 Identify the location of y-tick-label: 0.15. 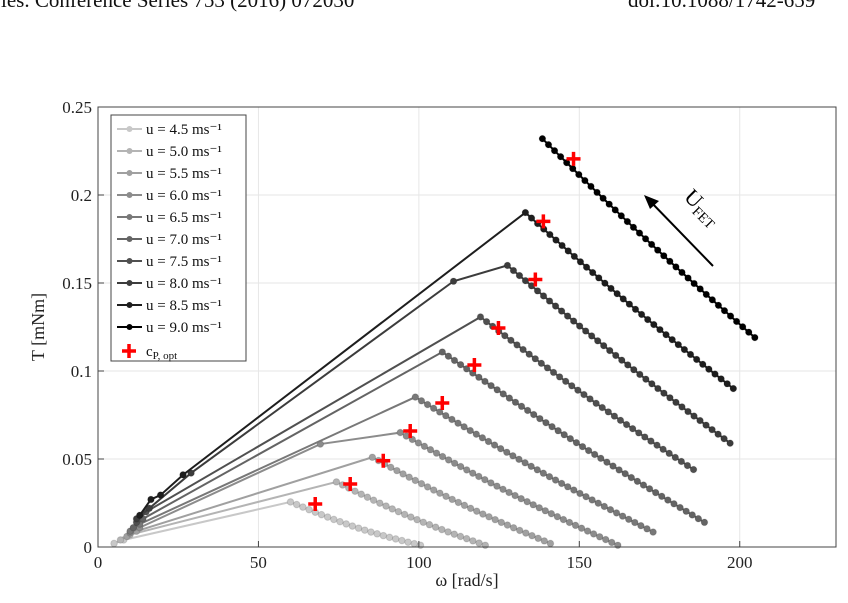
(77, 283).